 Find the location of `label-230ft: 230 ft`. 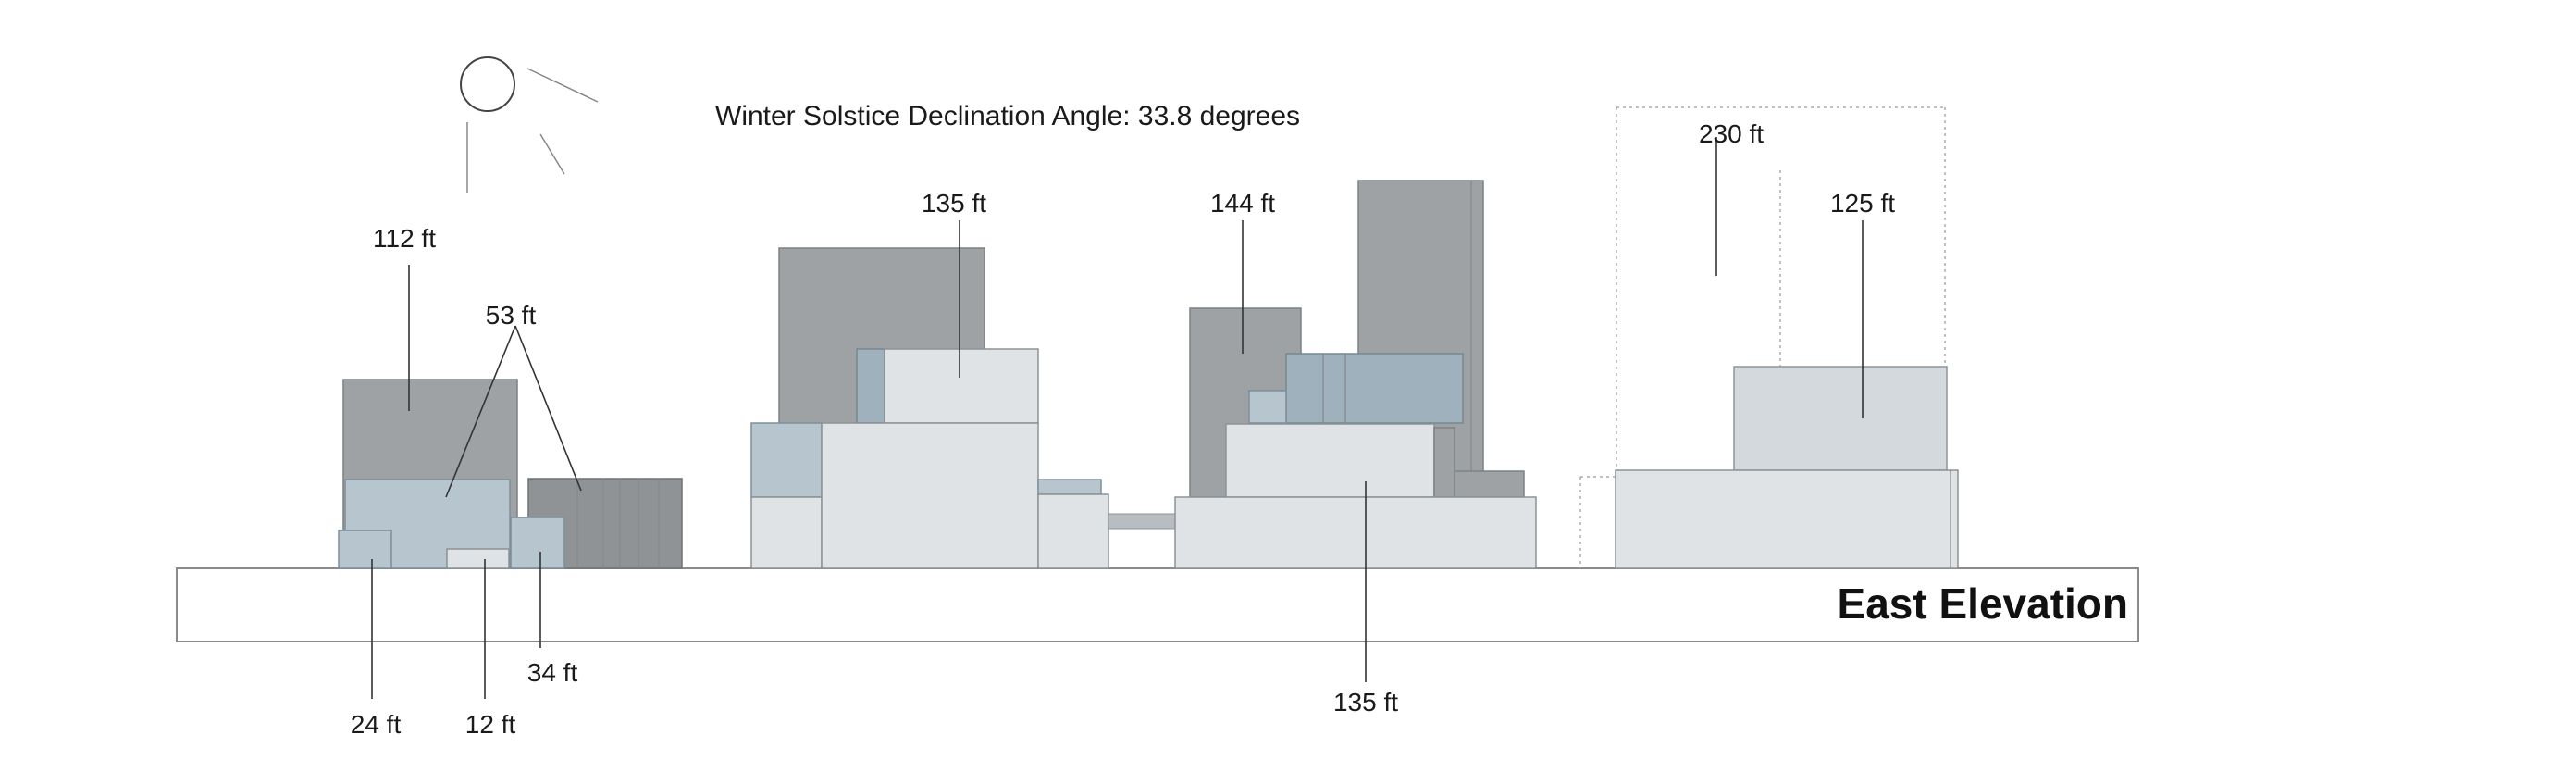

label-230ft: 230 ft is located at coordinates (1731, 133).